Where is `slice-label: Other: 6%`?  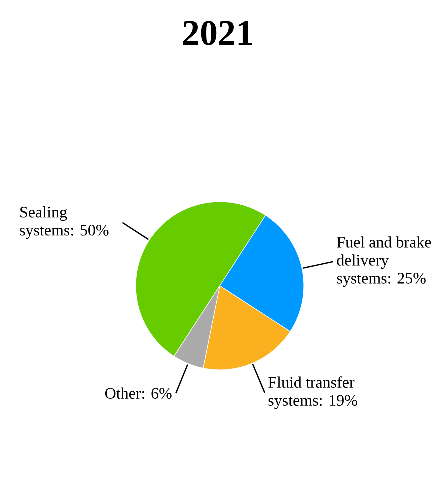 slice-label: Other: 6% is located at coordinates (138, 394).